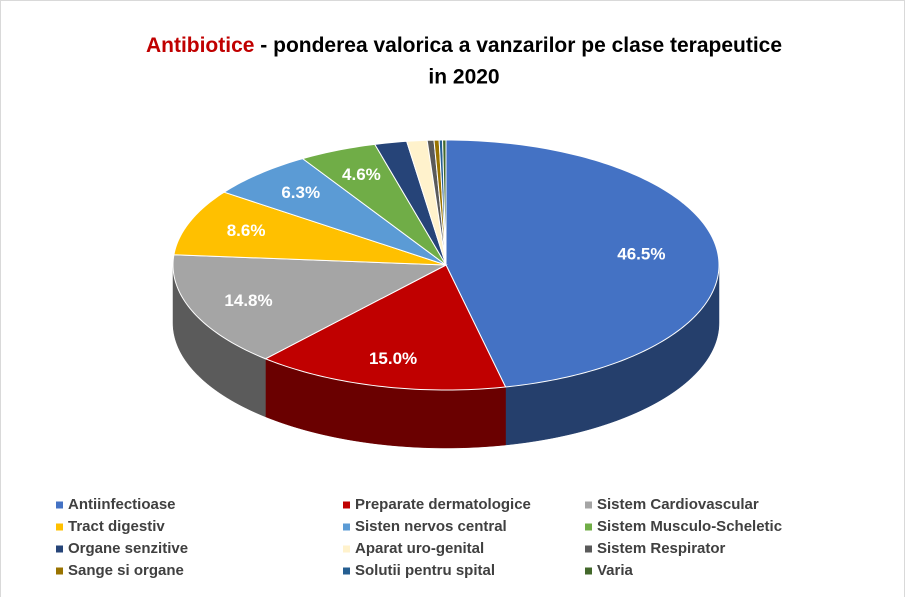 This screenshot has height=597, width=906. I want to click on legend-label: Antiinfectioase, so click(122, 504).